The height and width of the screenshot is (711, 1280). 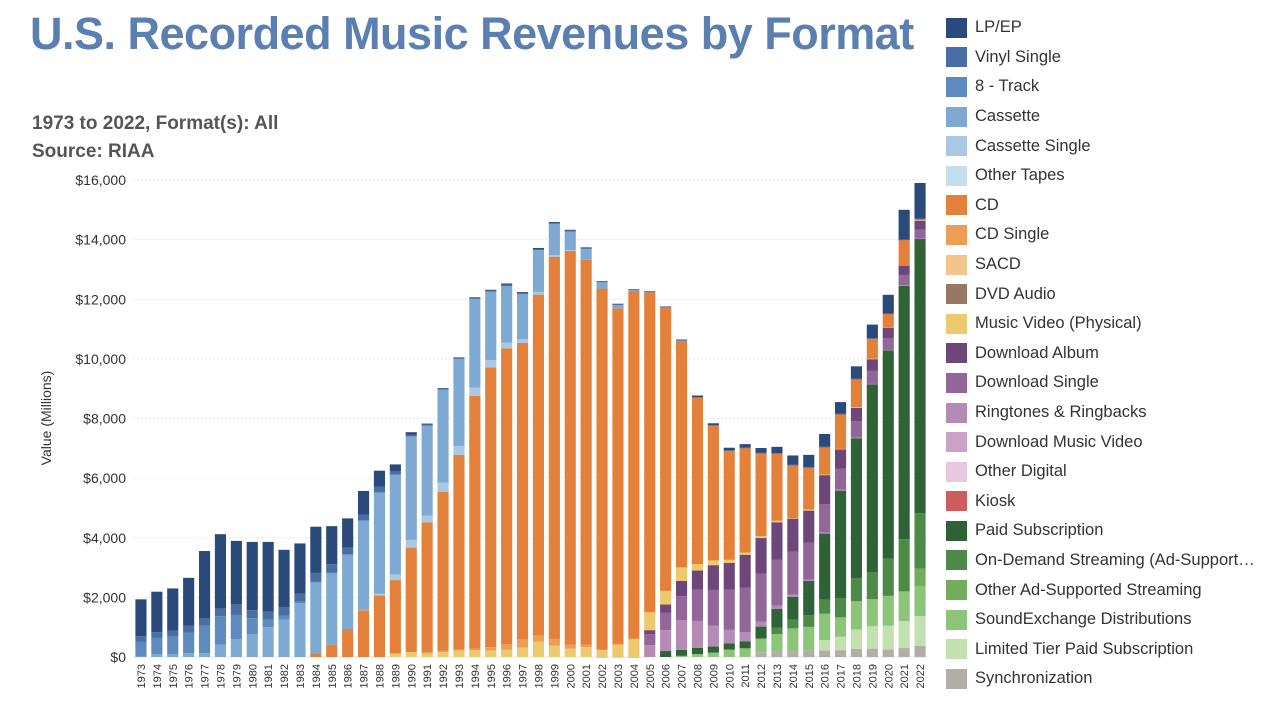 I want to click on legend-item: Cassette, so click(x=1103, y=117).